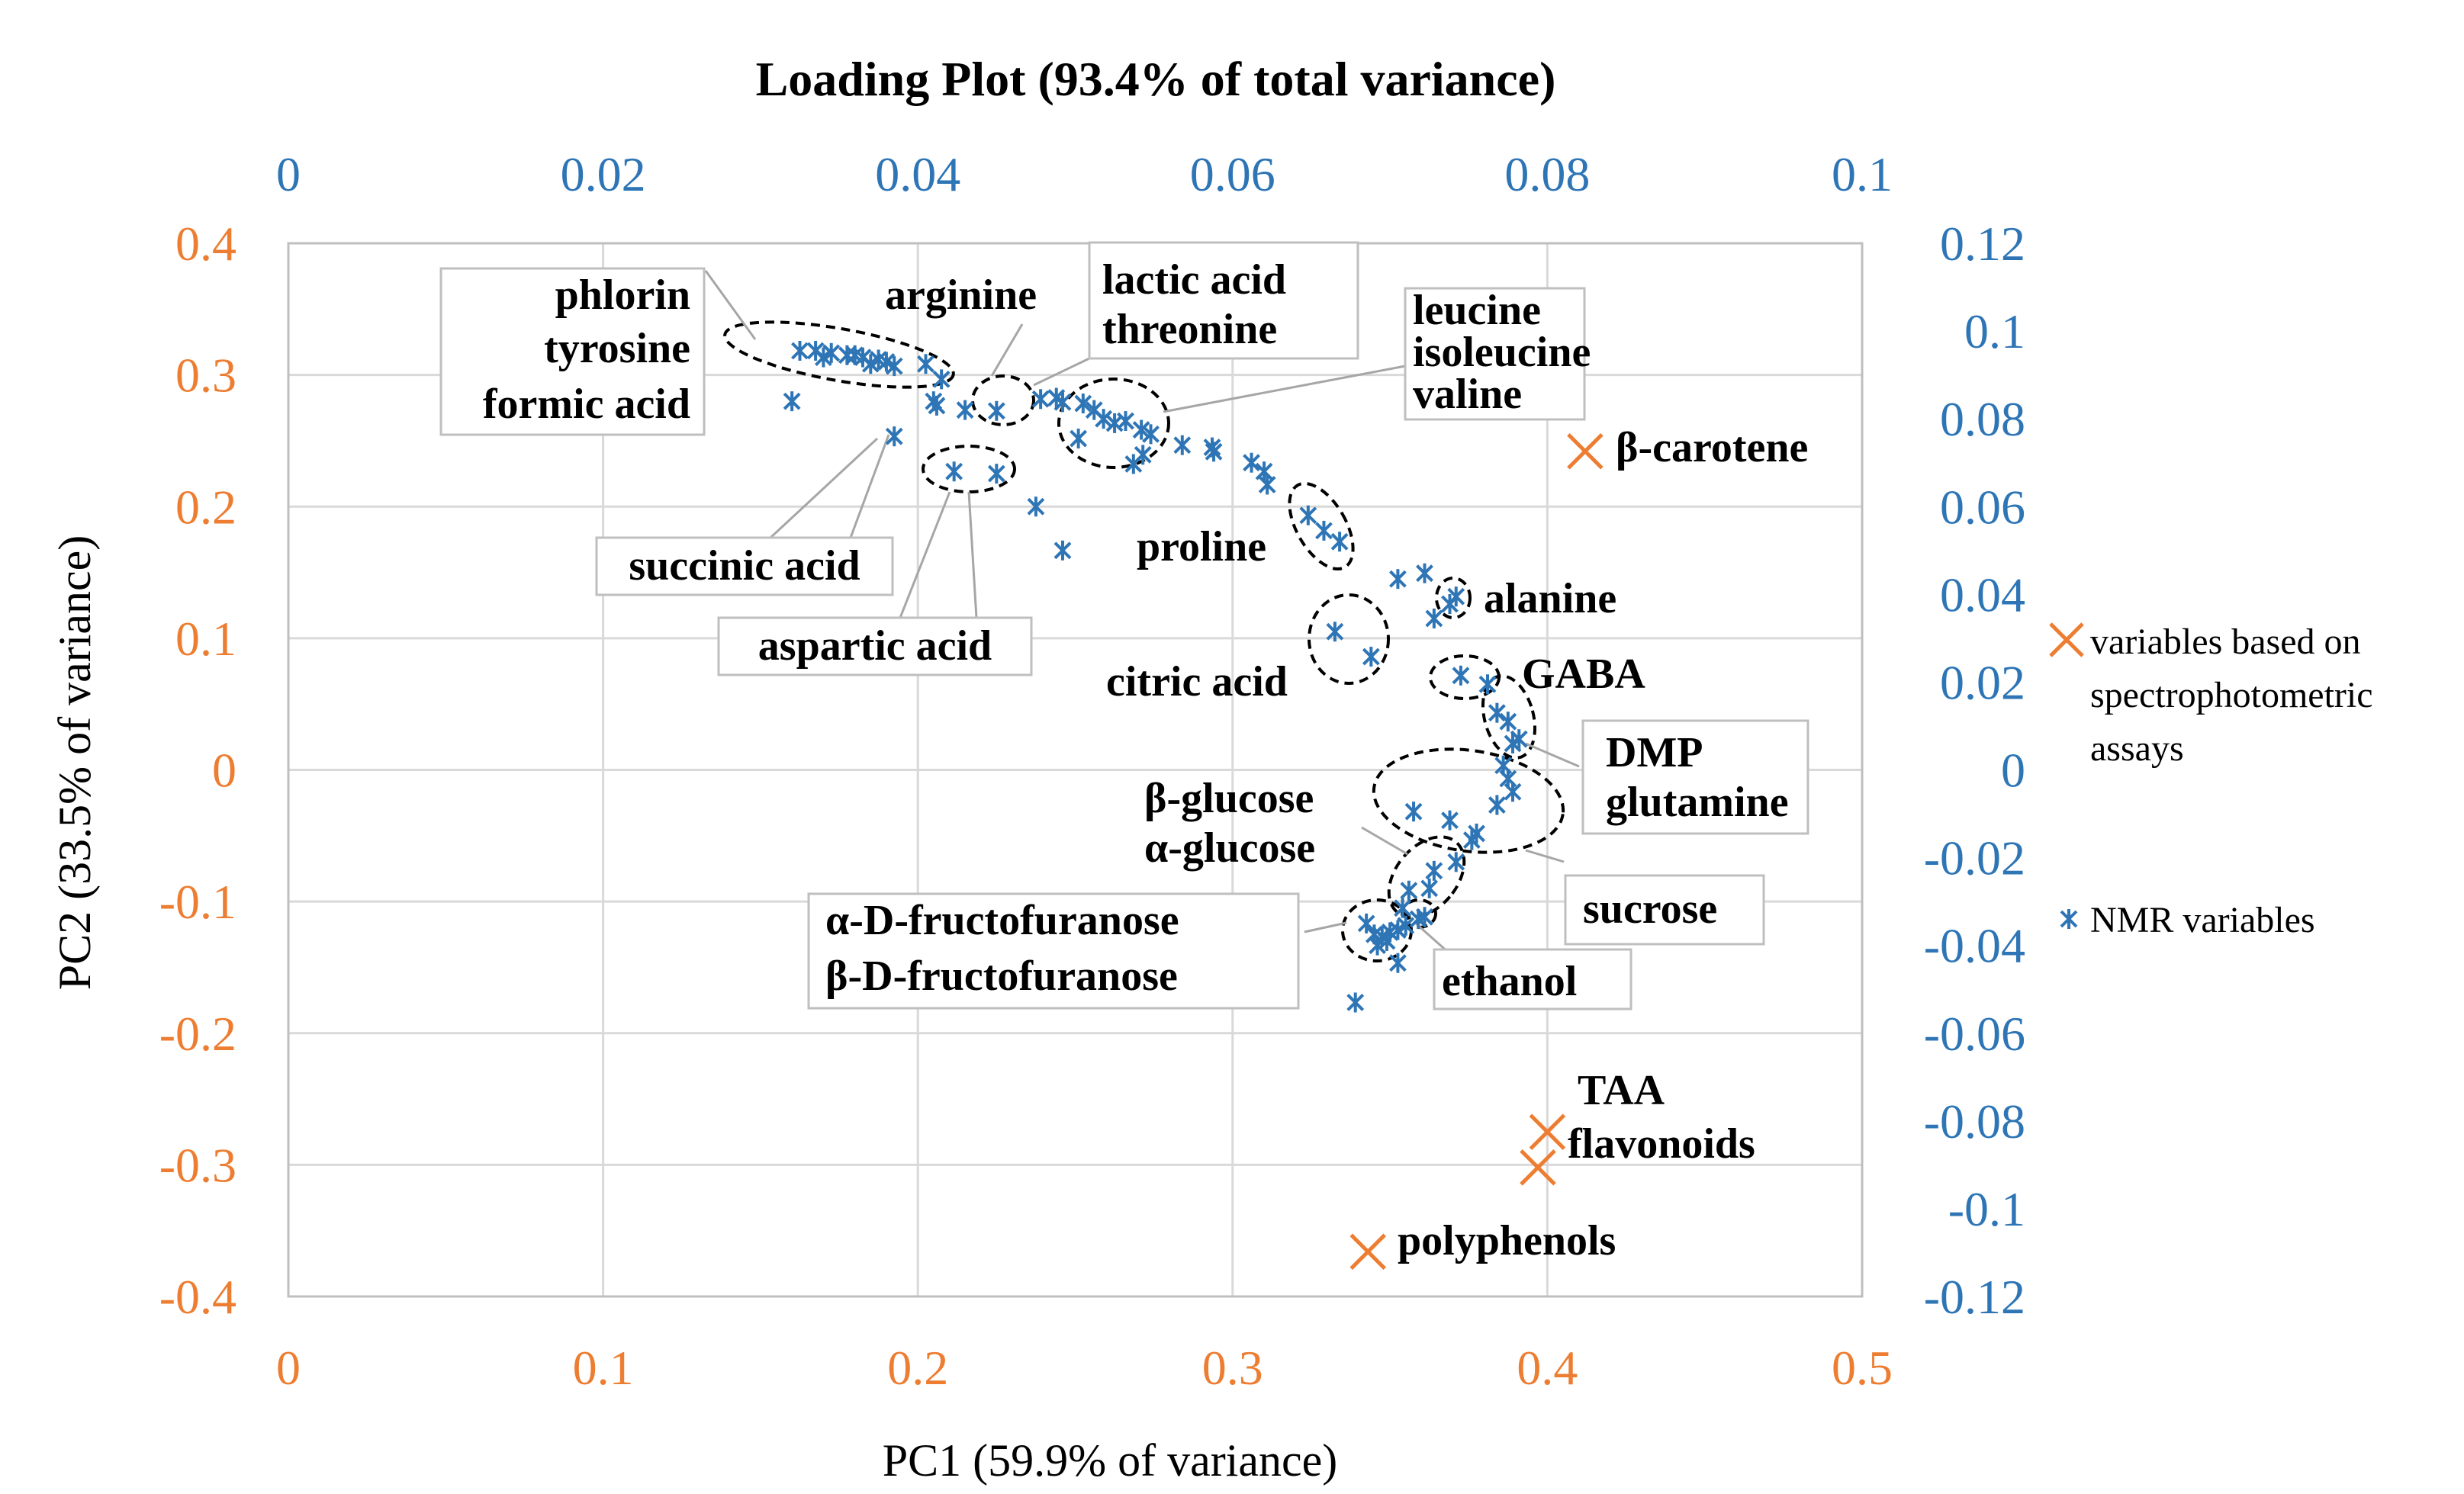  Describe the element at coordinates (1229, 799) in the screenshot. I see `annotation-beta-glucose: β-glucose` at that location.